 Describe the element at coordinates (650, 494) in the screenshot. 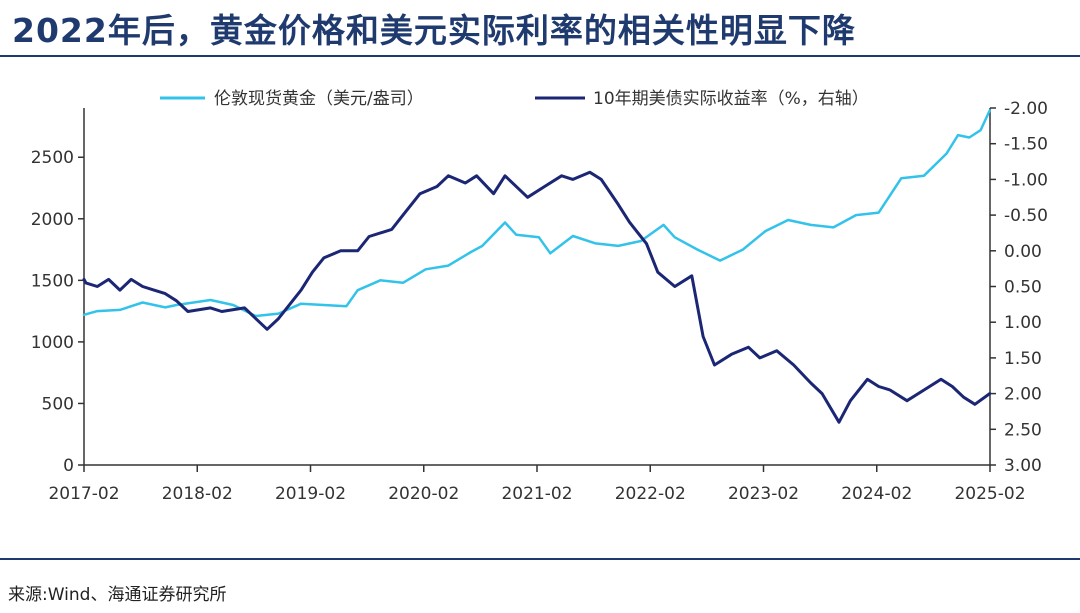

I see `x-axis-tick-label: 2022-02` at that location.